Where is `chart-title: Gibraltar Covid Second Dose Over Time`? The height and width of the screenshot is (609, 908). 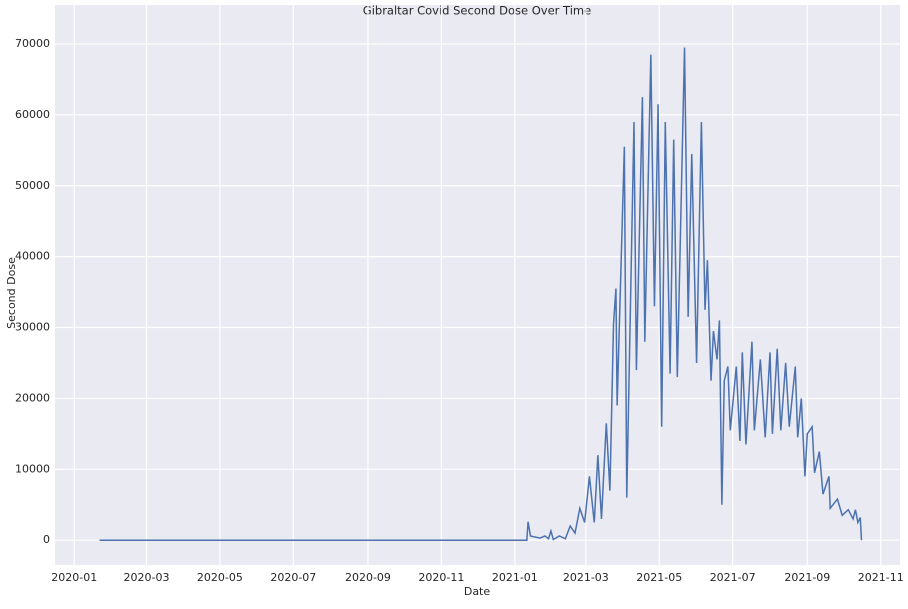 chart-title: Gibraltar Covid Second Dose Over Time is located at coordinates (477, 11).